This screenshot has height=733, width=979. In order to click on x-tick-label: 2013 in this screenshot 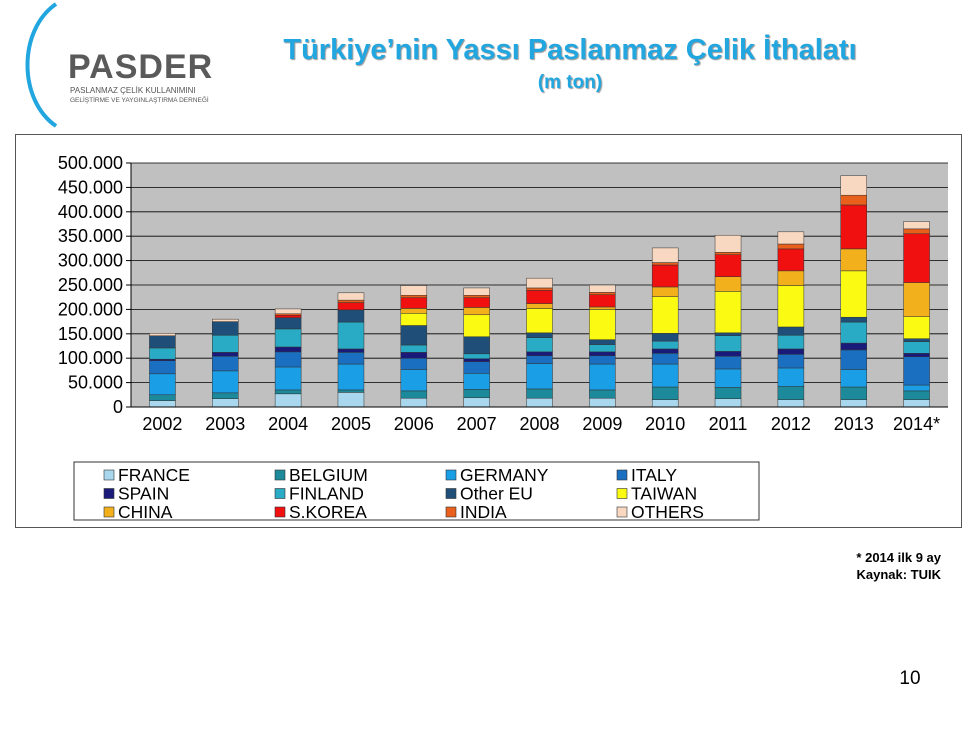, I will do `click(854, 424)`.